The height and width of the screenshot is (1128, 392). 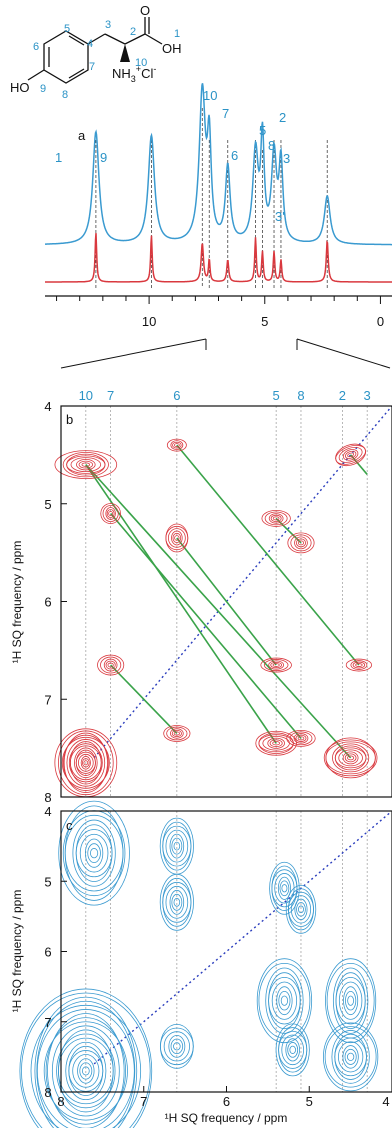 What do you see at coordinates (65, 95) in the screenshot?
I see `svg-text: 8` at bounding box center [65, 95].